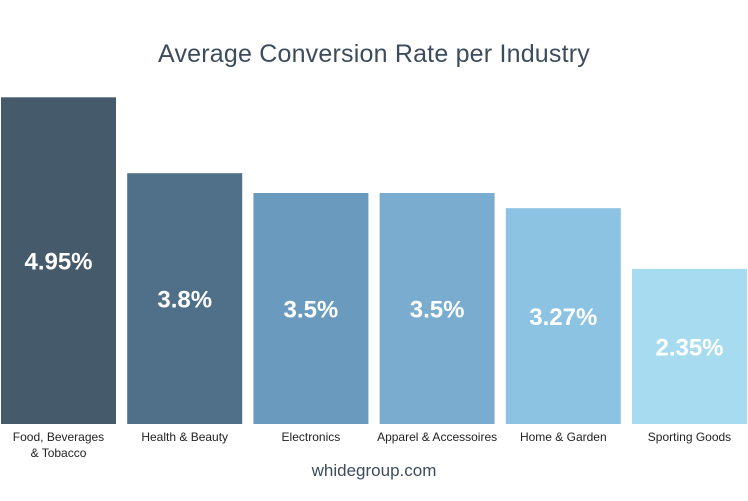  Describe the element at coordinates (311, 437) in the screenshot. I see `category-label-3: Electronics` at that location.